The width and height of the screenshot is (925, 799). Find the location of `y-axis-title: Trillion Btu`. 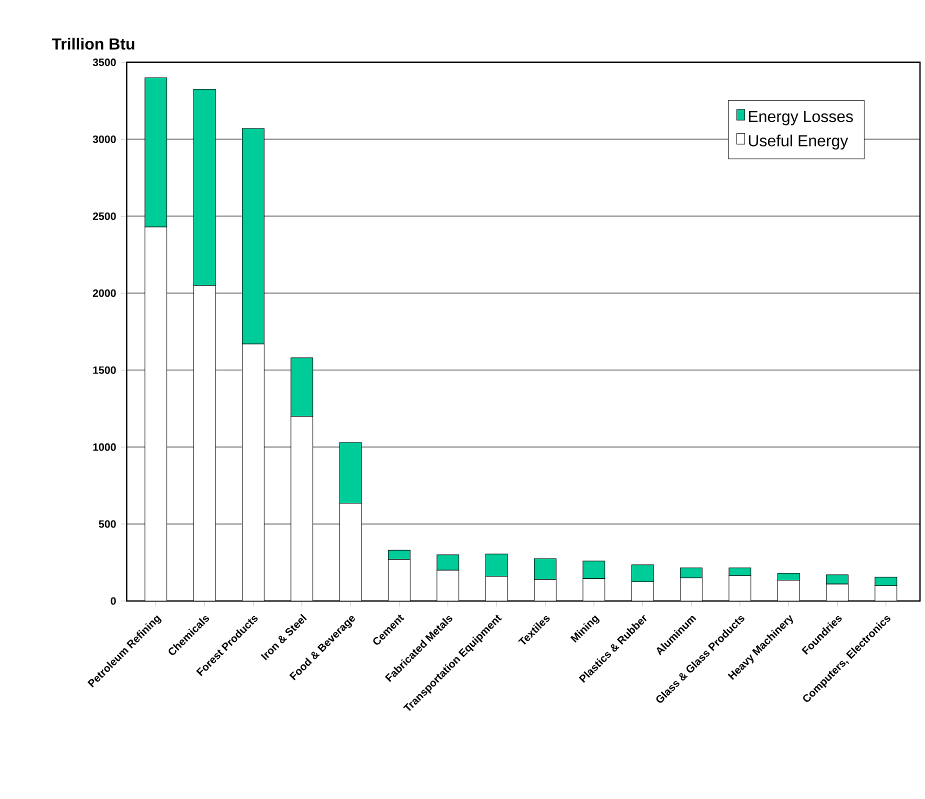

y-axis-title: Trillion Btu is located at coordinates (93, 44).